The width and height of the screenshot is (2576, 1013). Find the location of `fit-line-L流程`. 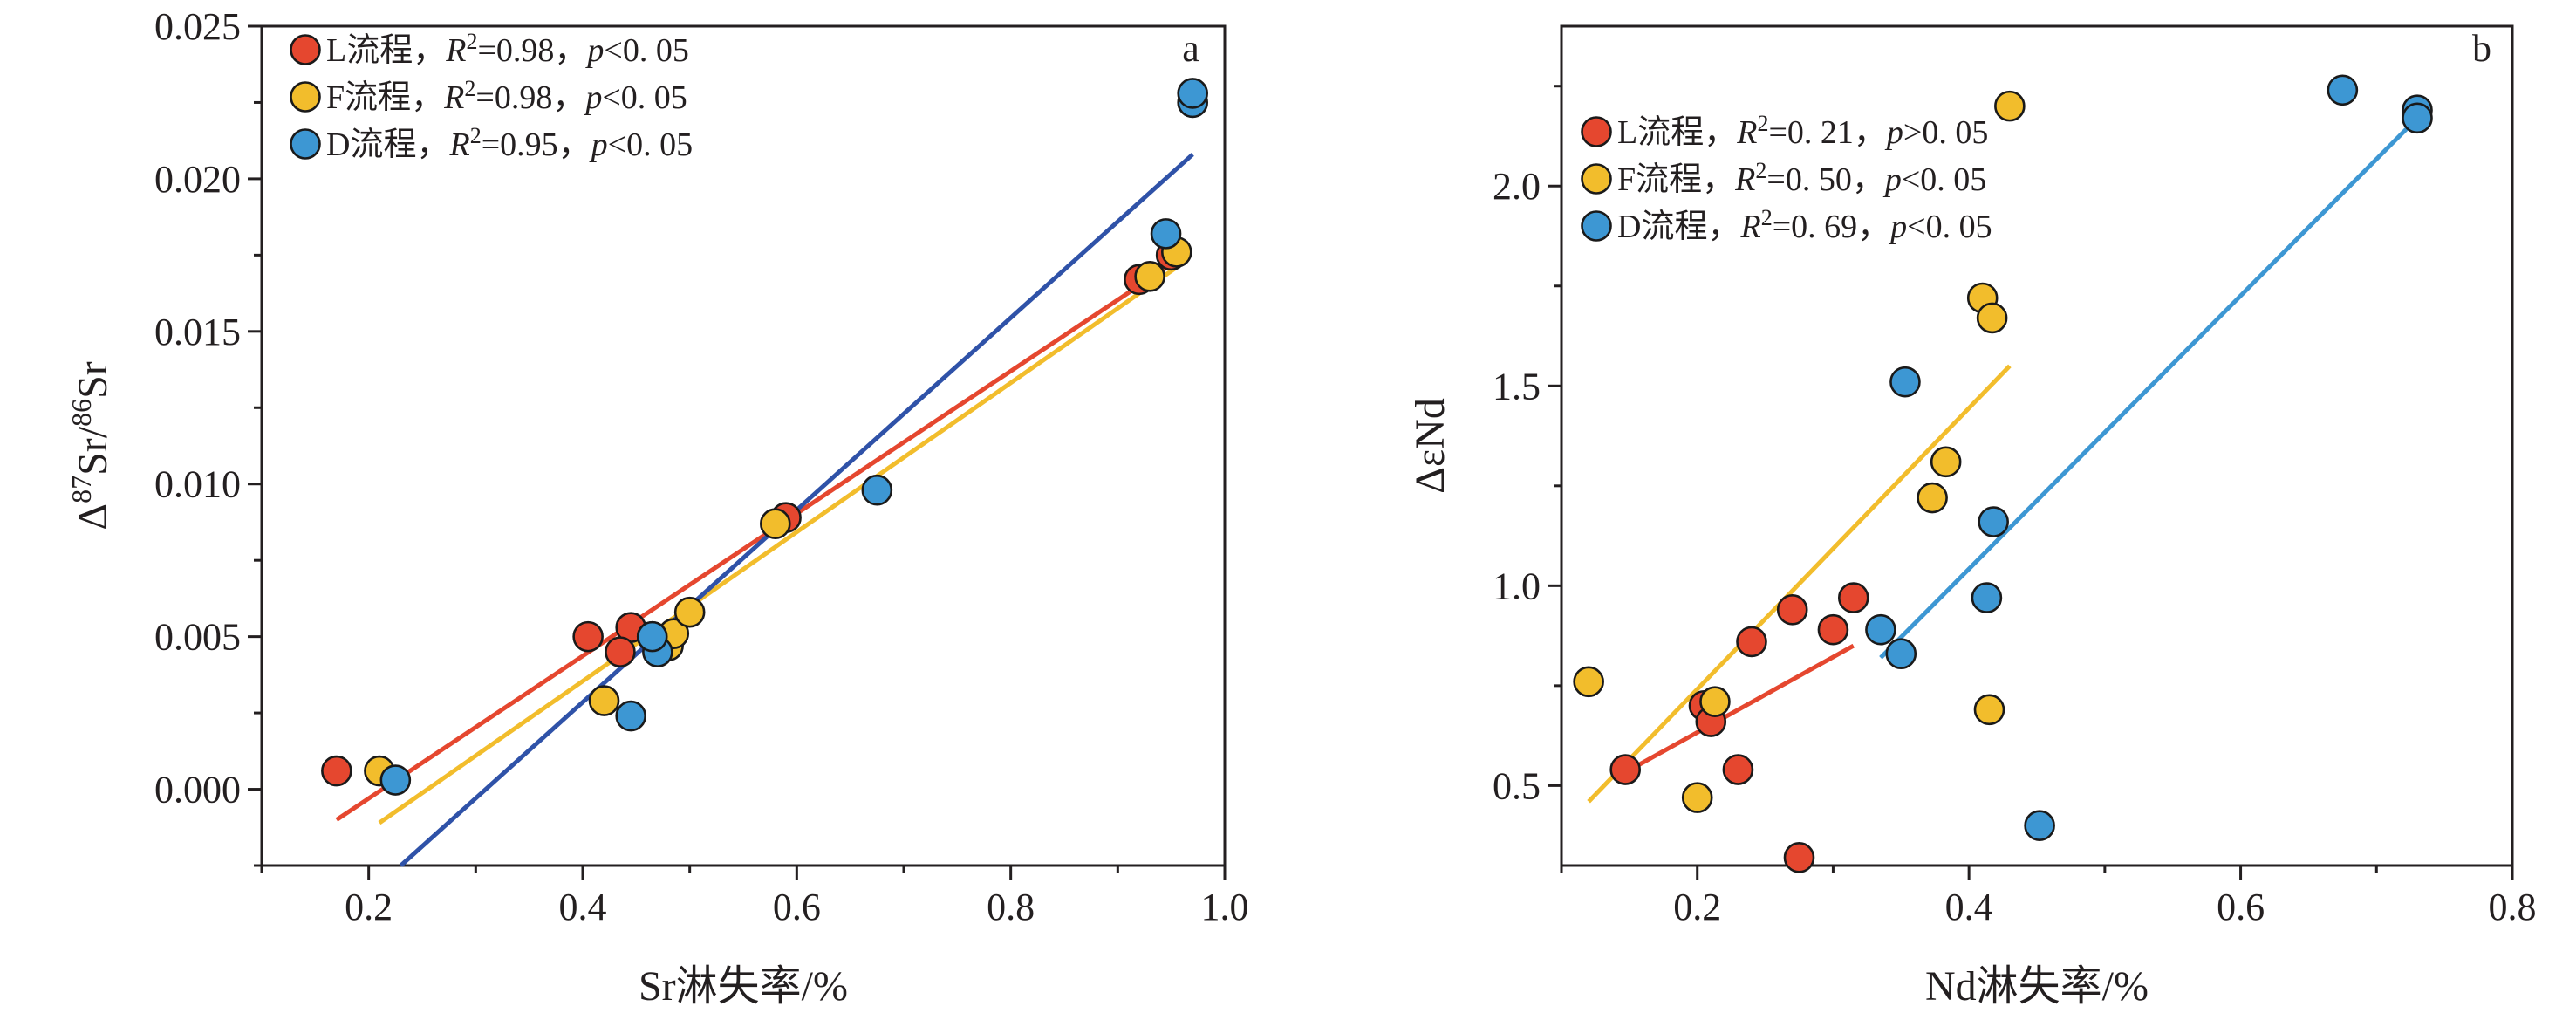

fit-line-L流程 is located at coordinates (1735, 711).